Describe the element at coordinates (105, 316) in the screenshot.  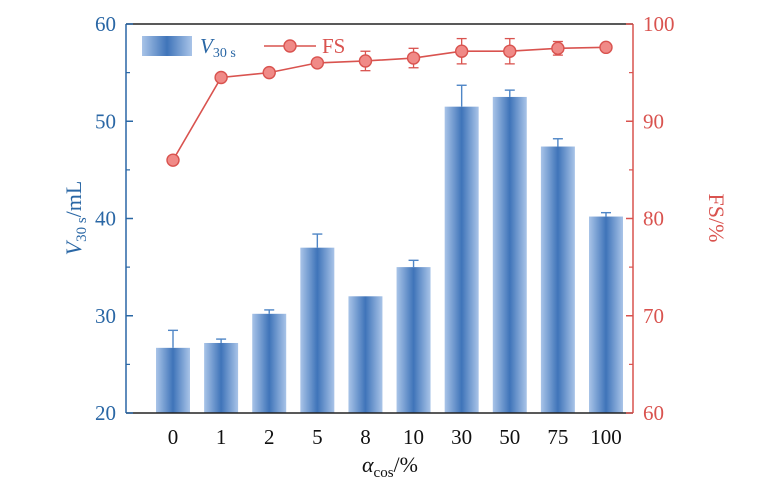
I see `left-tick-label-30: 30` at that location.